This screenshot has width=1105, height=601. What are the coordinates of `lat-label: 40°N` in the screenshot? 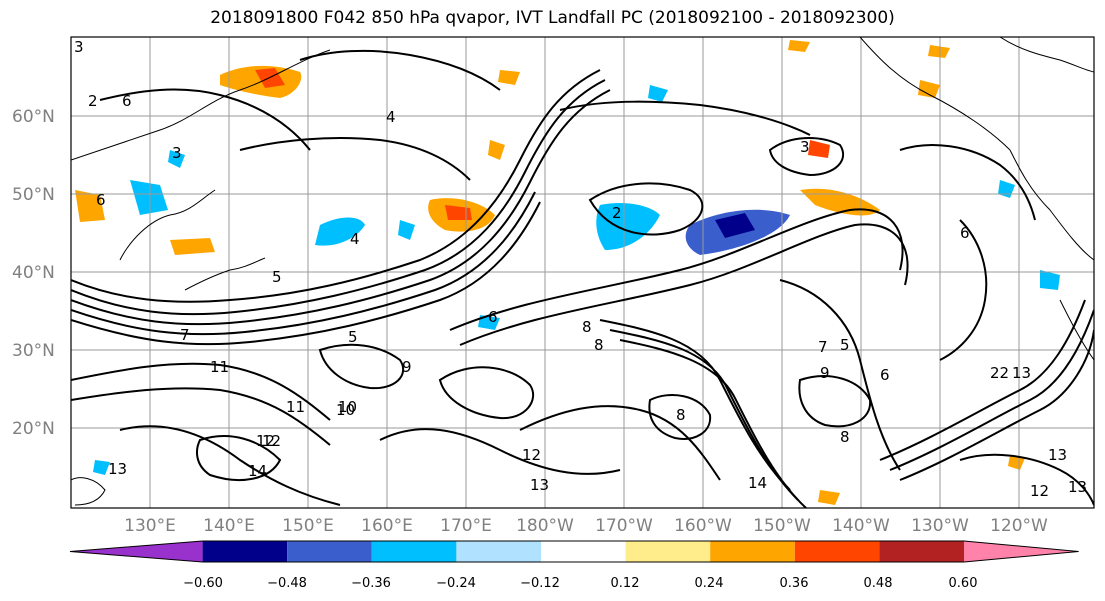 It's located at (33, 273).